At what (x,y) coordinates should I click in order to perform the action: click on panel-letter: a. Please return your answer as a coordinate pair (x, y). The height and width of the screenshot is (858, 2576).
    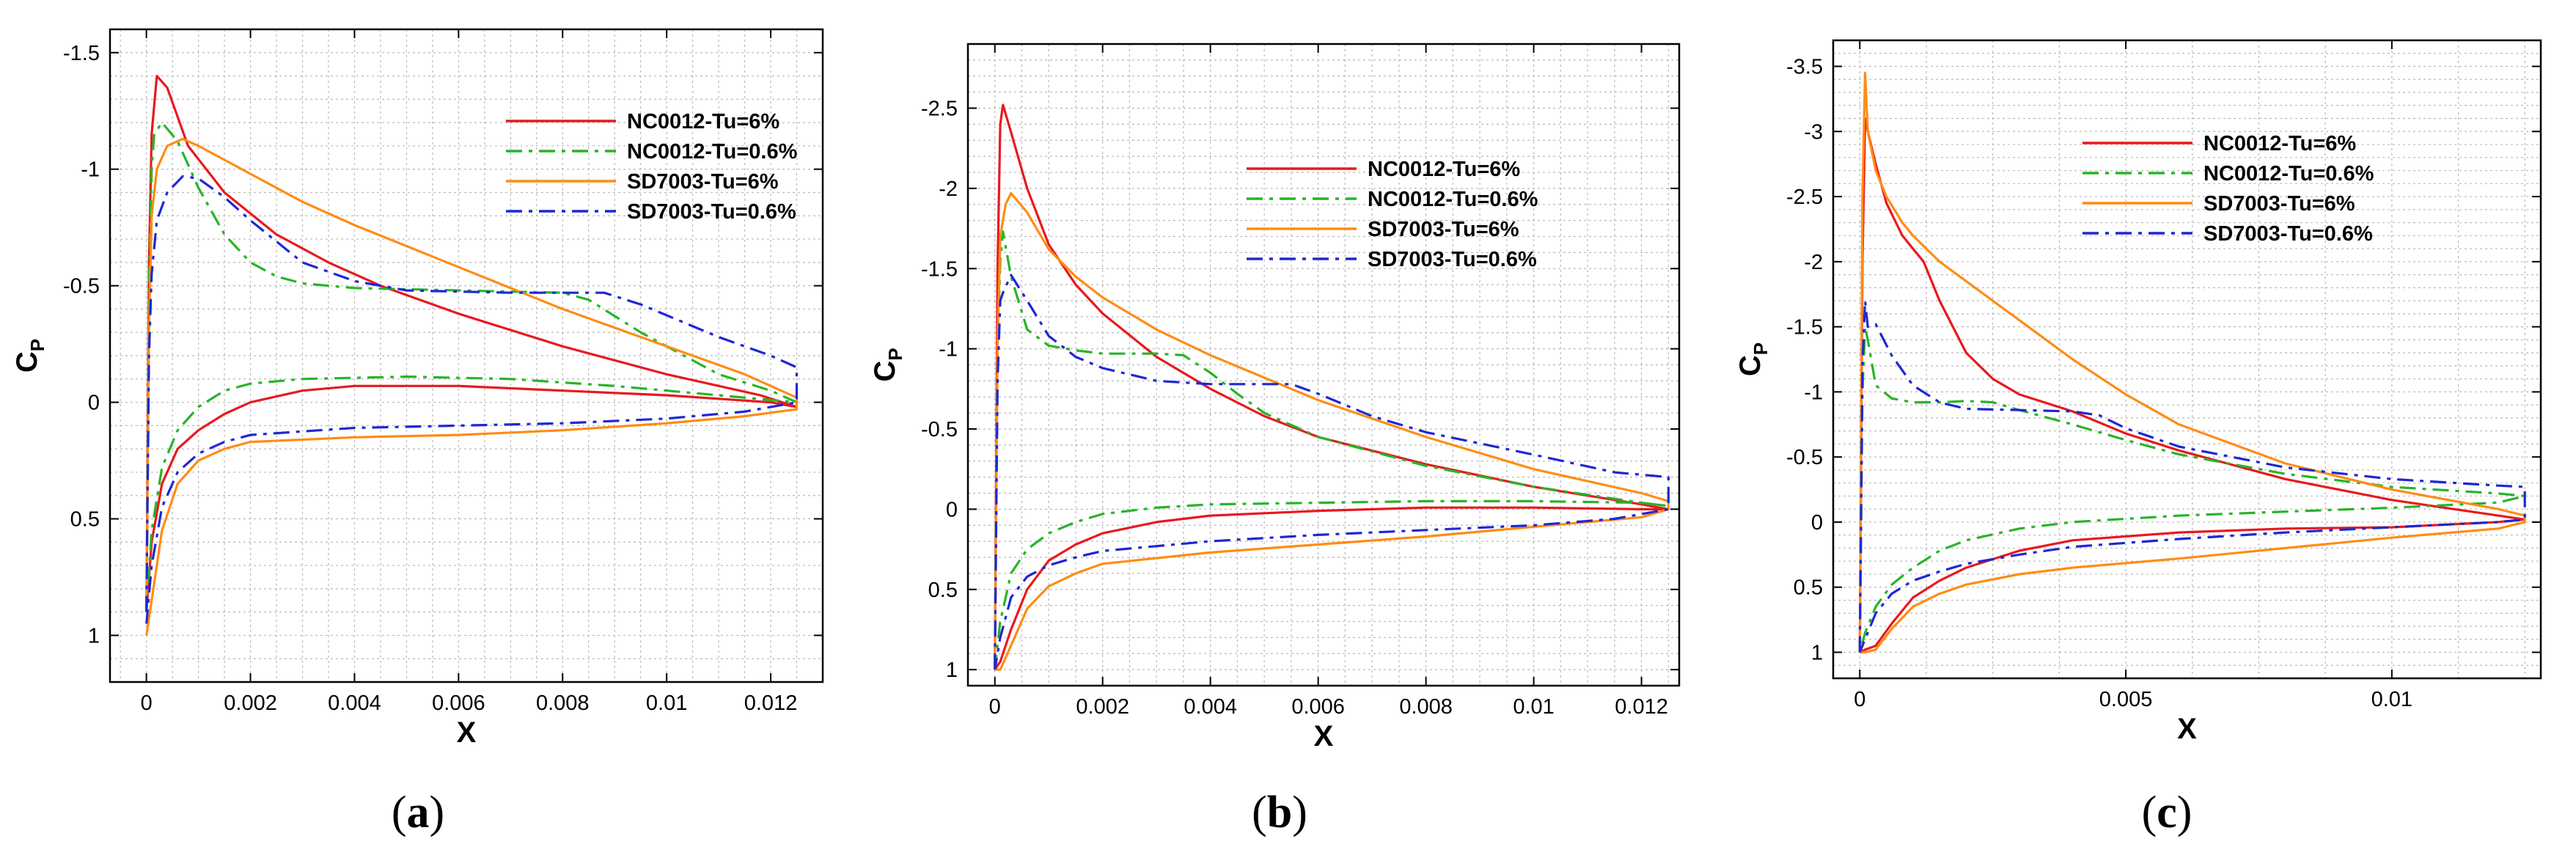
    Looking at the image, I should click on (419, 812).